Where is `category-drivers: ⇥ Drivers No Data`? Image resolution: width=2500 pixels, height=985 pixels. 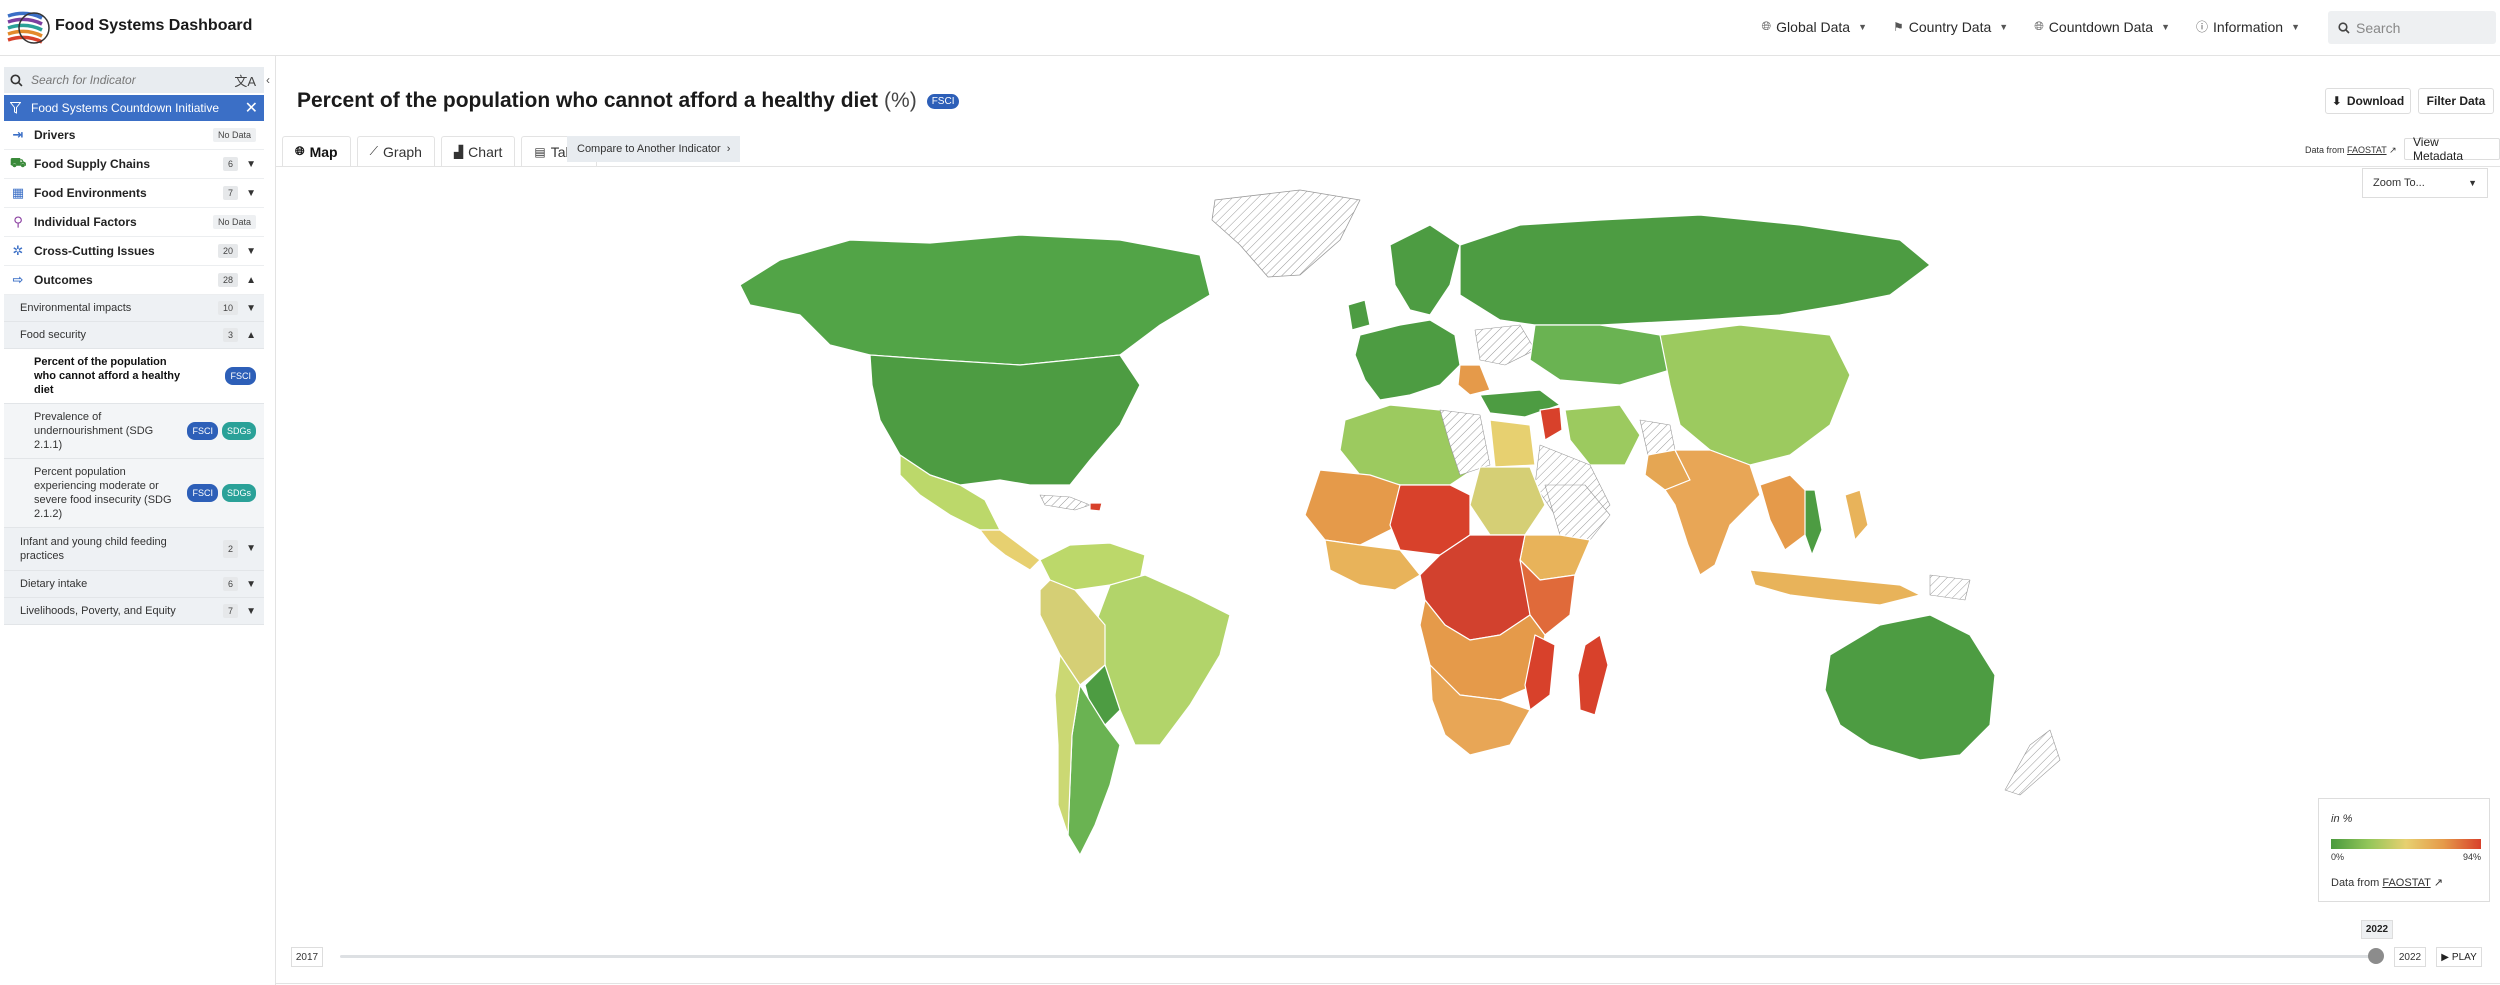
category-drivers: ⇥ Drivers No Data is located at coordinates (134, 135).